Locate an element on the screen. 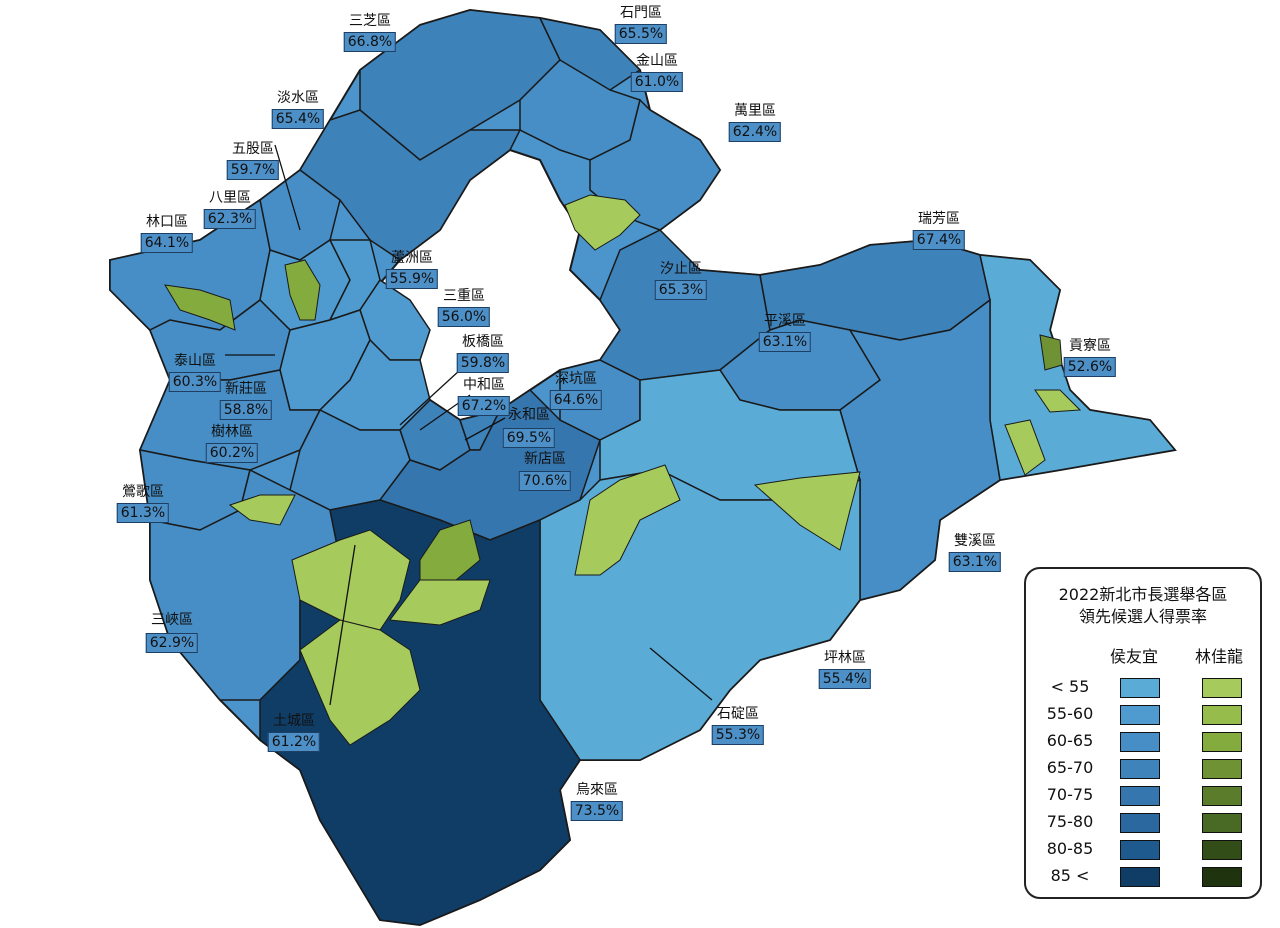 This screenshot has height=928, width=1280. district-name-taishan: 泰山區 is located at coordinates (195, 361).